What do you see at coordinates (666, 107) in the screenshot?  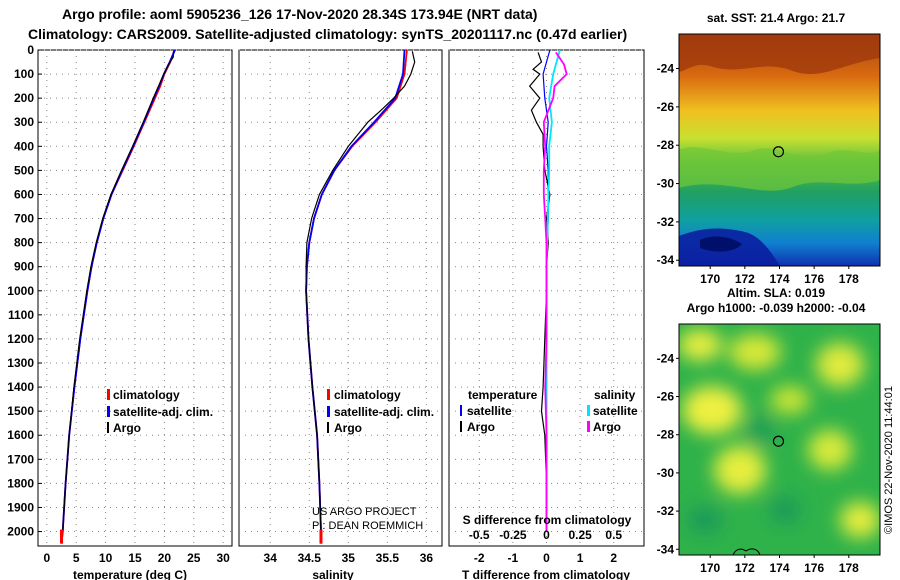 I see `map-y-tick-label: -26` at bounding box center [666, 107].